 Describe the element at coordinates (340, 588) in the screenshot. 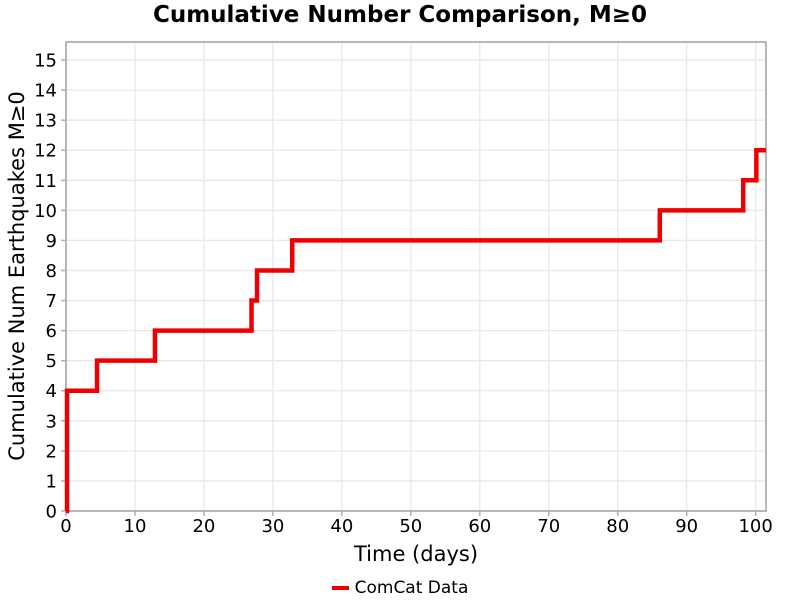

I see `legend-line-swatch` at that location.